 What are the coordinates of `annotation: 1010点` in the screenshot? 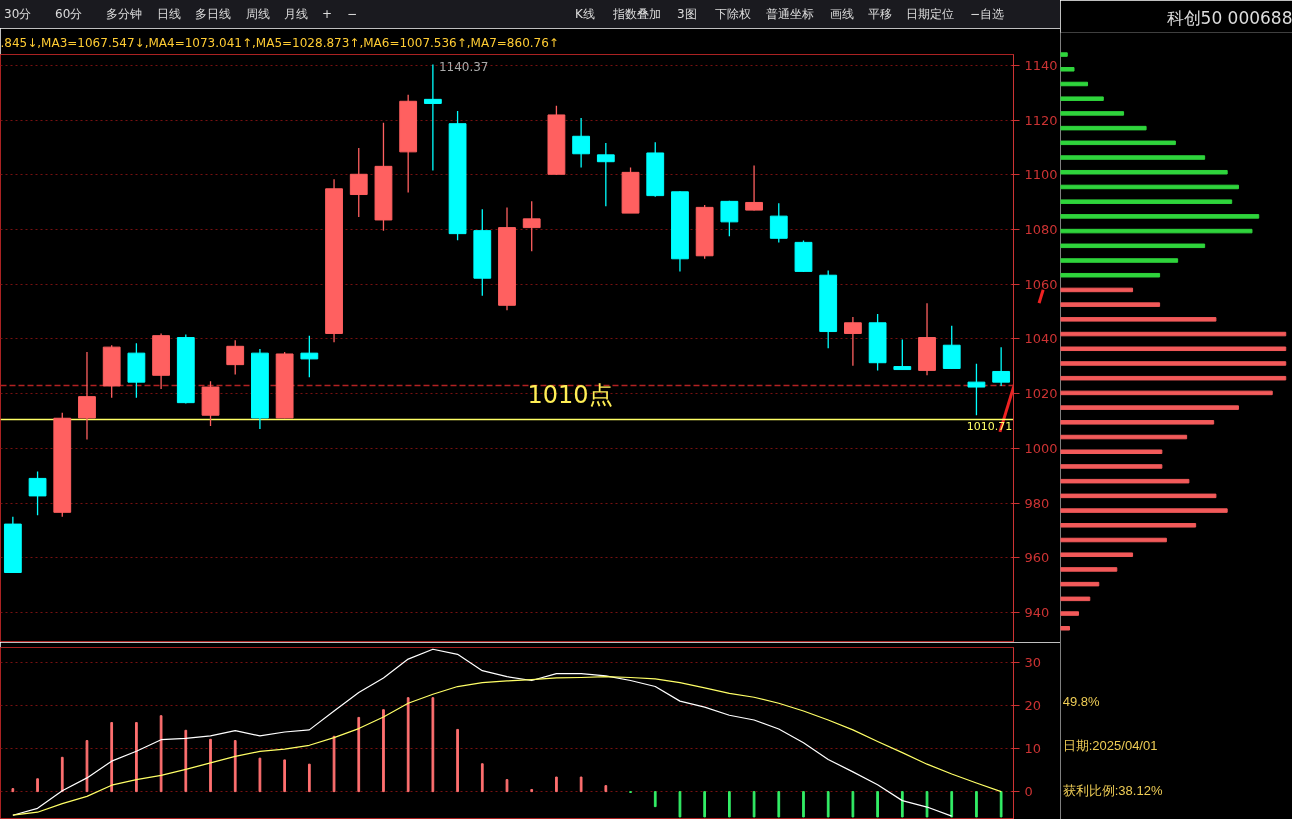 It's located at (570, 395).